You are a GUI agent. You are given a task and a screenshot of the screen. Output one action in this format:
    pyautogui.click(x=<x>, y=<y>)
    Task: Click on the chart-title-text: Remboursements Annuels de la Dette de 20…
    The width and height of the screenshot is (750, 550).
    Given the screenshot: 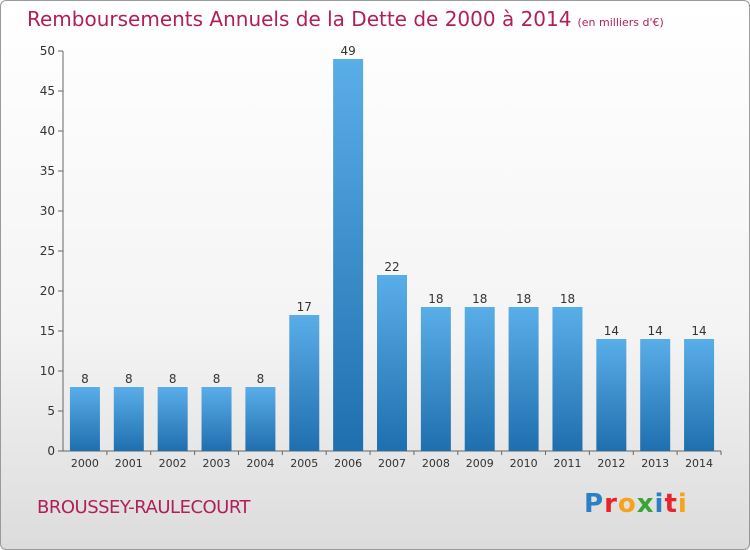 What is the action you would take?
    pyautogui.click(x=299, y=19)
    